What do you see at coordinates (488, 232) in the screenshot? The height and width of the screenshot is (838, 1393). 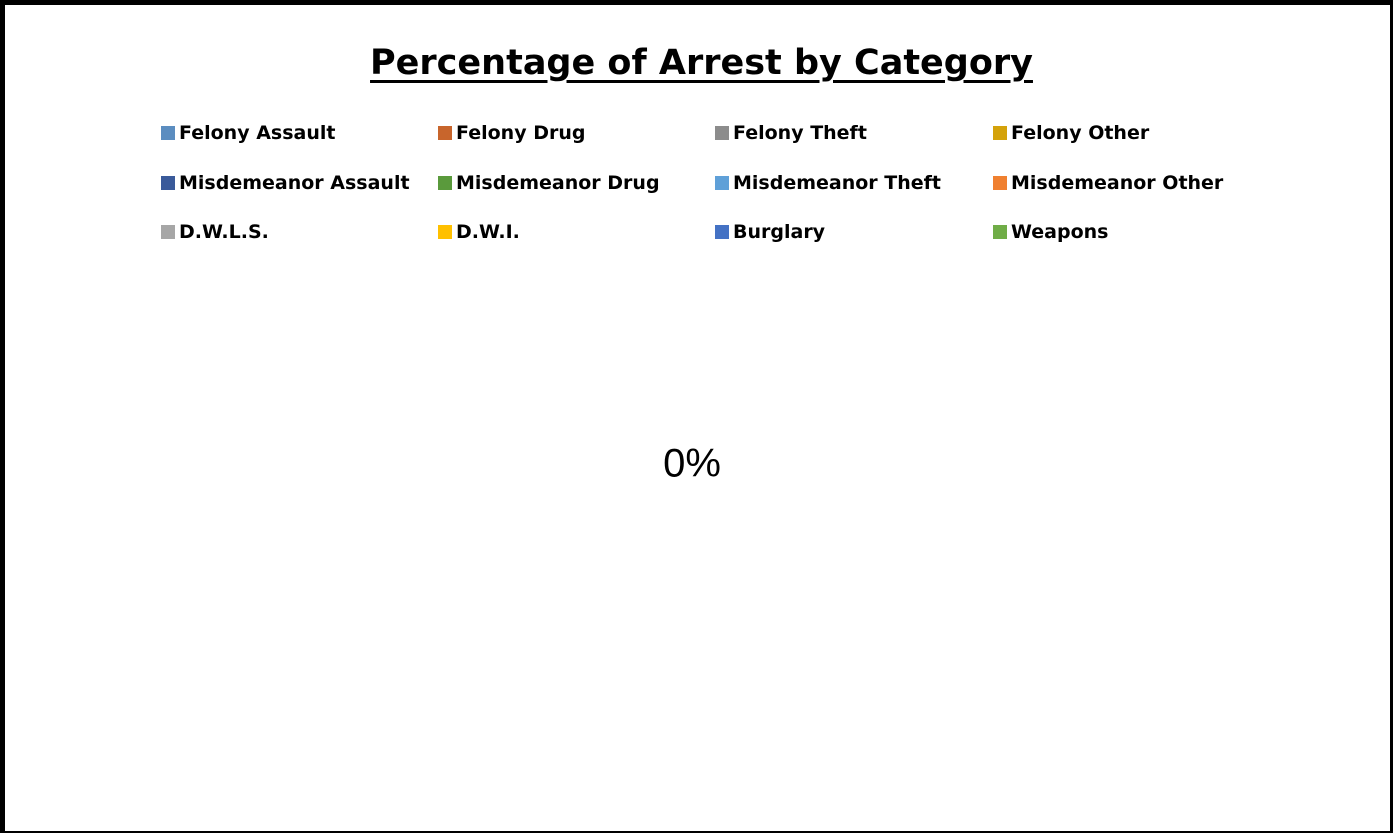 I see `legend-label: D.W.I.` at bounding box center [488, 232].